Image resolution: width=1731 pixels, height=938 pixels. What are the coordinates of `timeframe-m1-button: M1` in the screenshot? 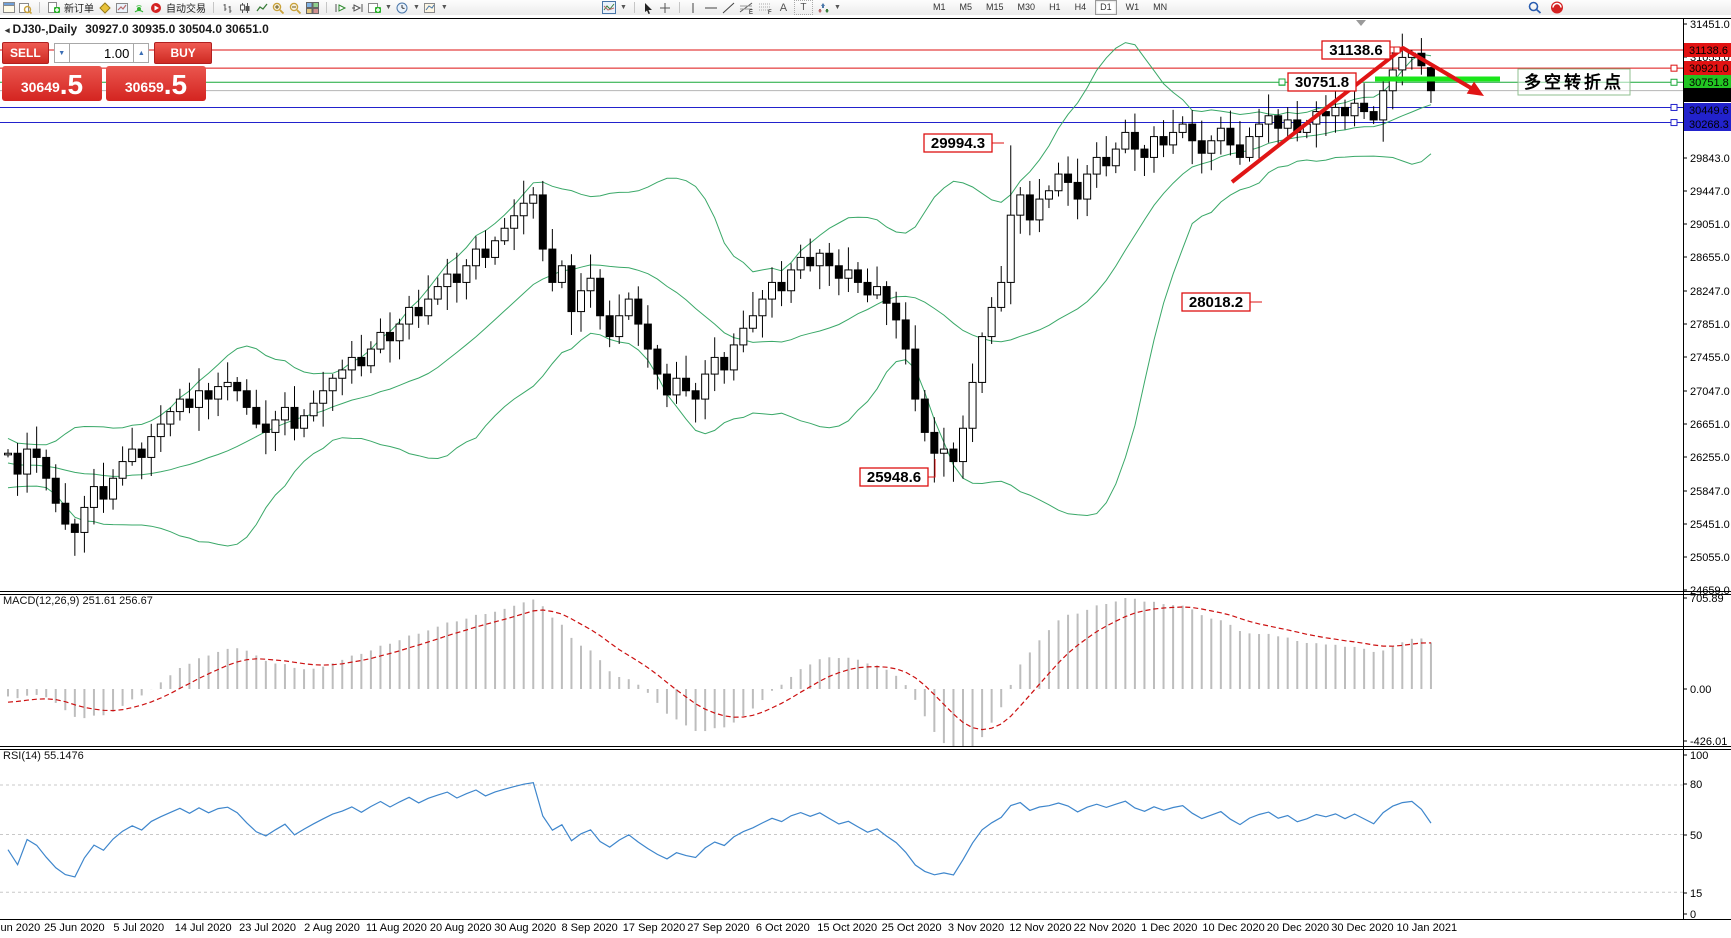 It's located at (939, 7).